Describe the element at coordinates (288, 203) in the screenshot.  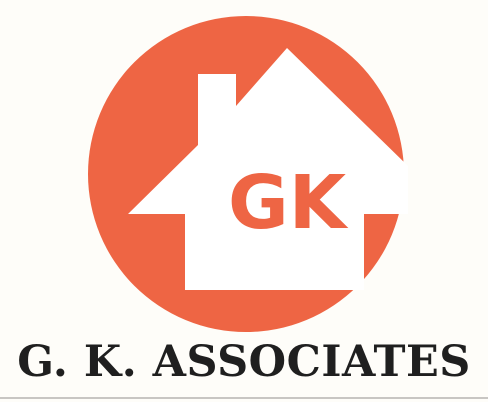
I see `gk-monogram: GK` at that location.